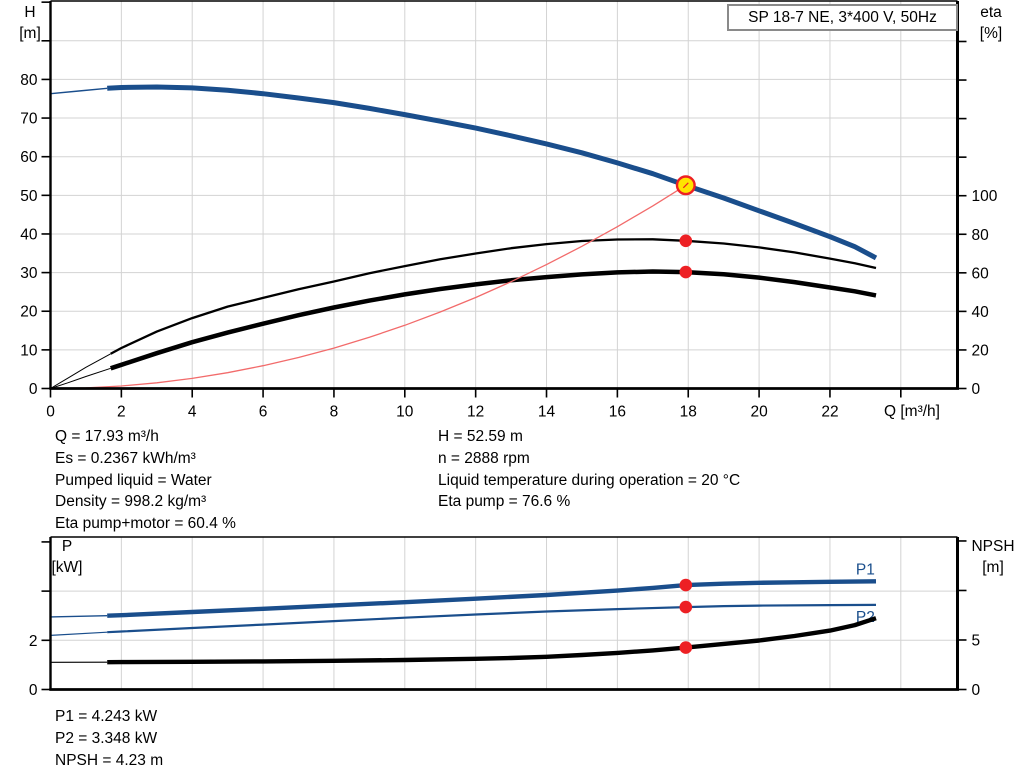  Describe the element at coordinates (131, 502) in the screenshot. I see `duty-density-value: Density = 998.2 kg/m³` at that location.